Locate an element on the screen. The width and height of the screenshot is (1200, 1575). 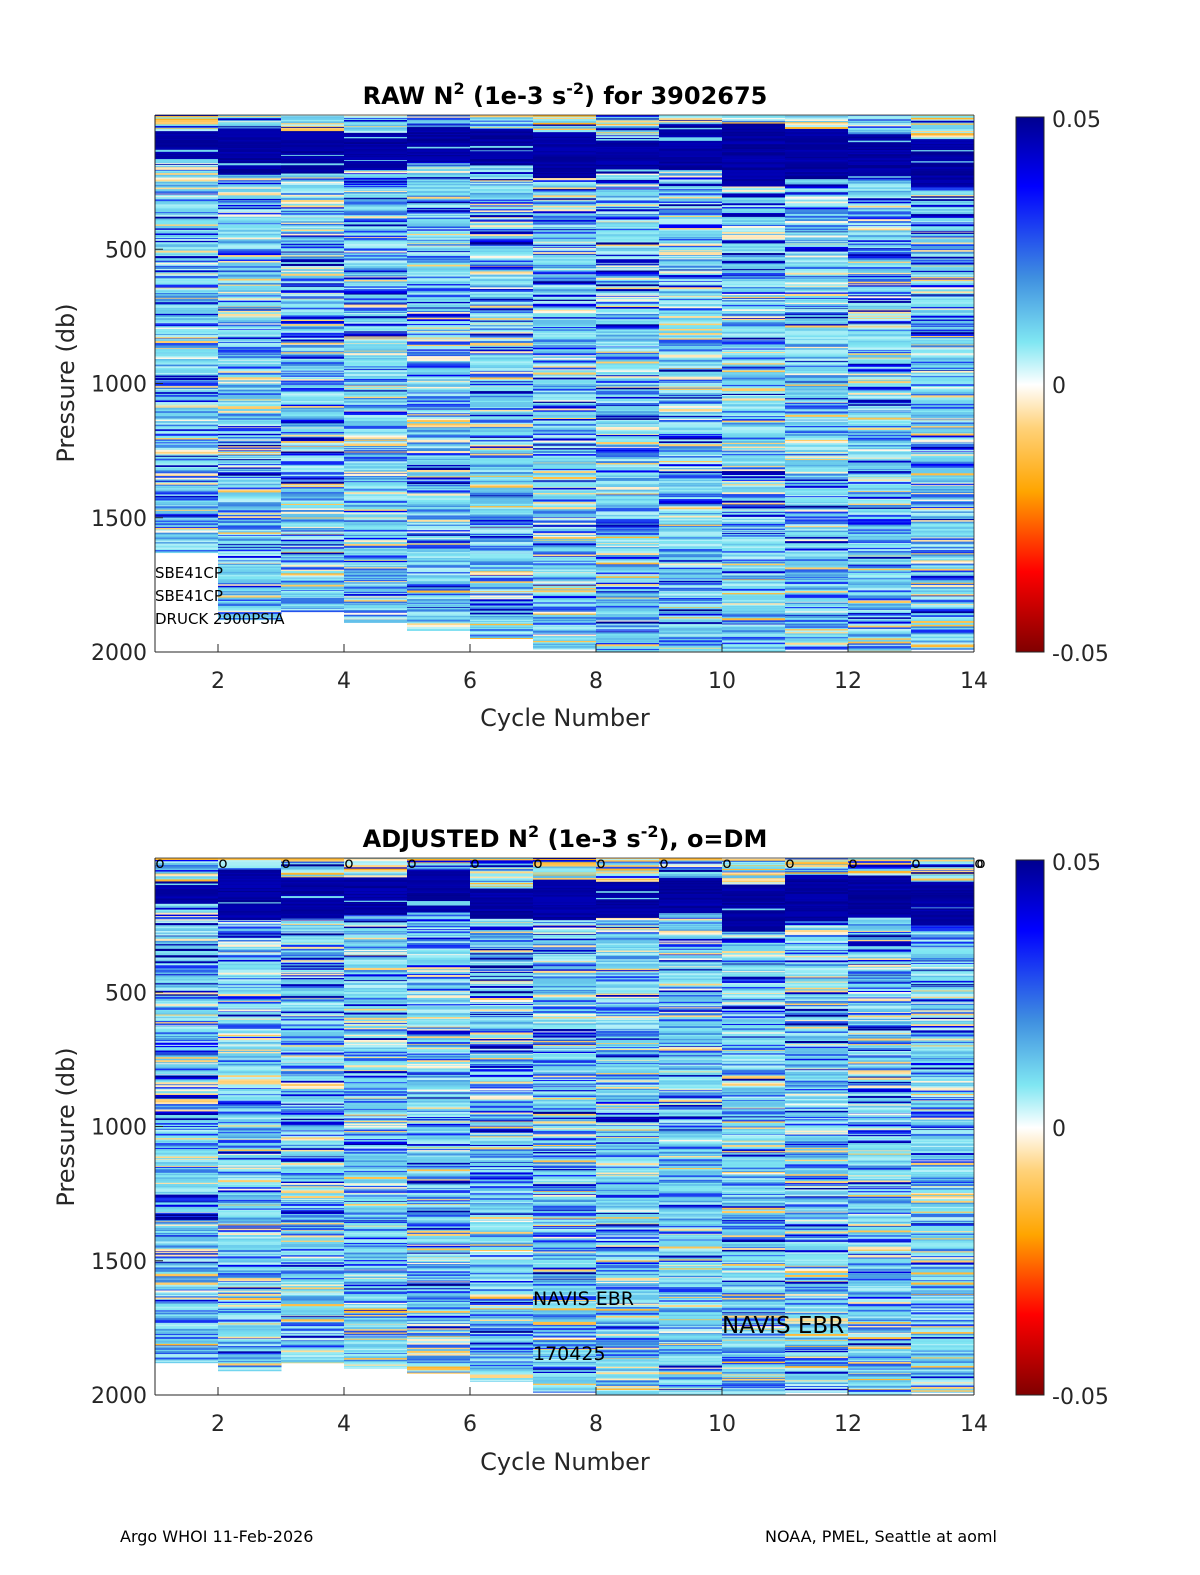
raw-x-ticks: 2 4 6 8 10 12 14 is located at coordinates (599, 669).